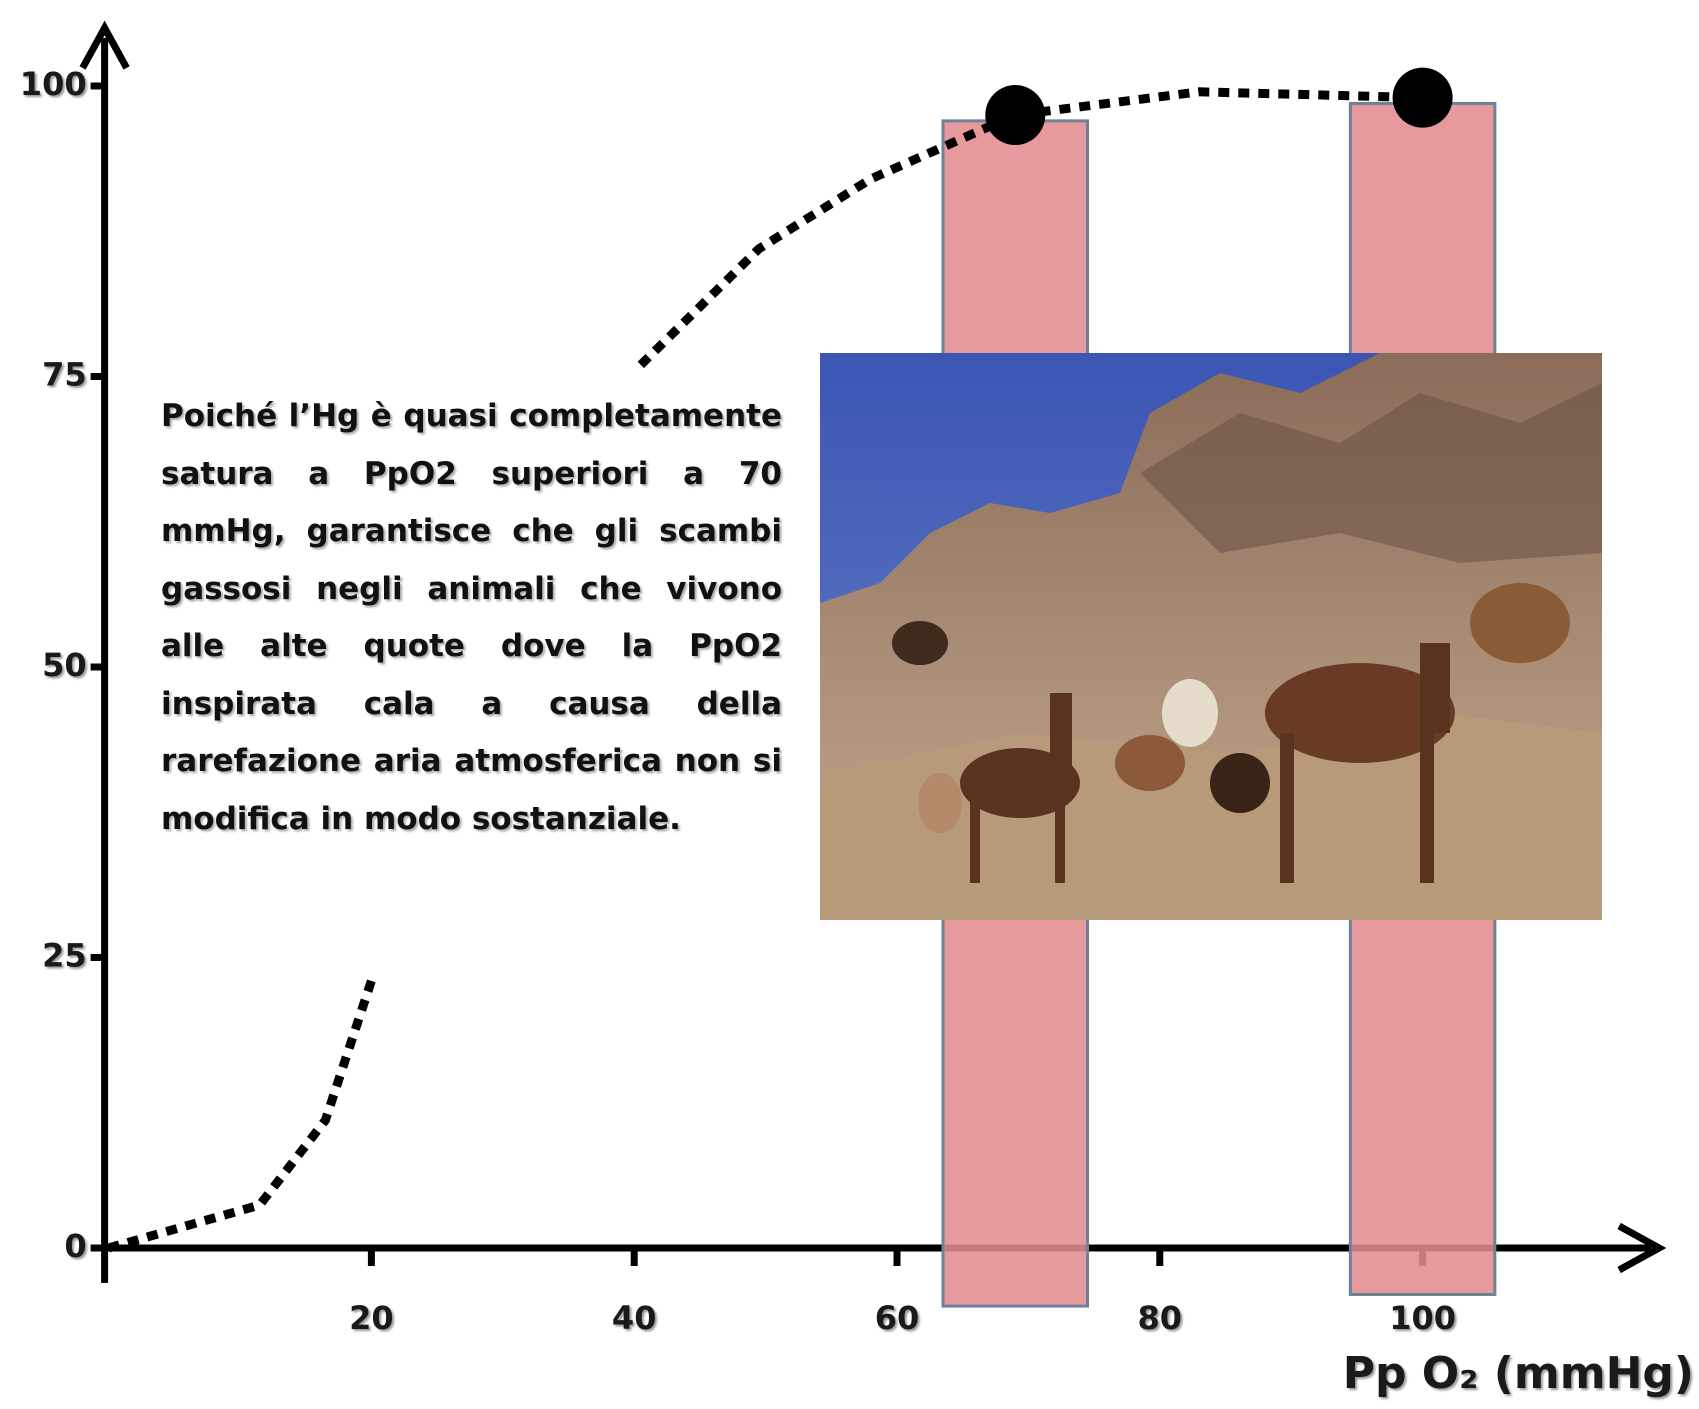 The image size is (1699, 1409). What do you see at coordinates (1422, 1318) in the screenshot?
I see `x-tick-label: 100` at bounding box center [1422, 1318].